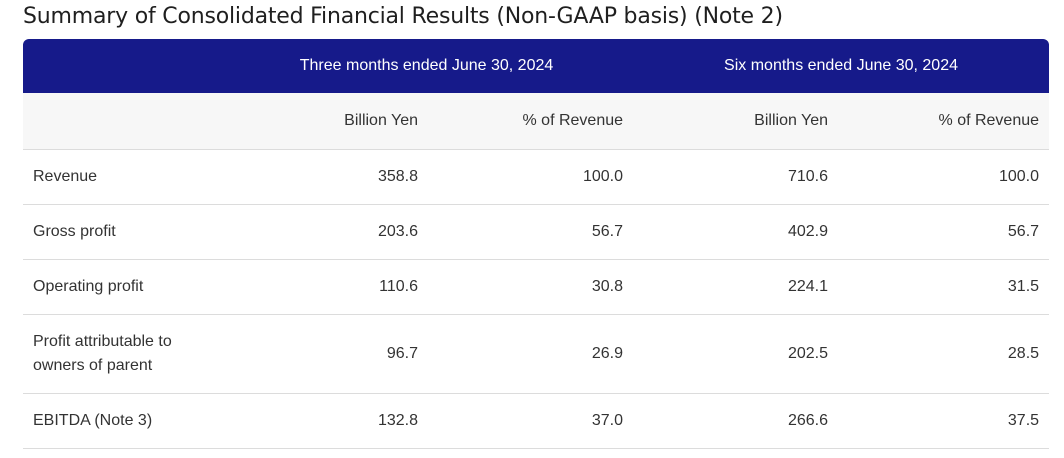 The image size is (1064, 458). What do you see at coordinates (121, 287) in the screenshot?
I see `row-label: Operating profit` at bounding box center [121, 287].